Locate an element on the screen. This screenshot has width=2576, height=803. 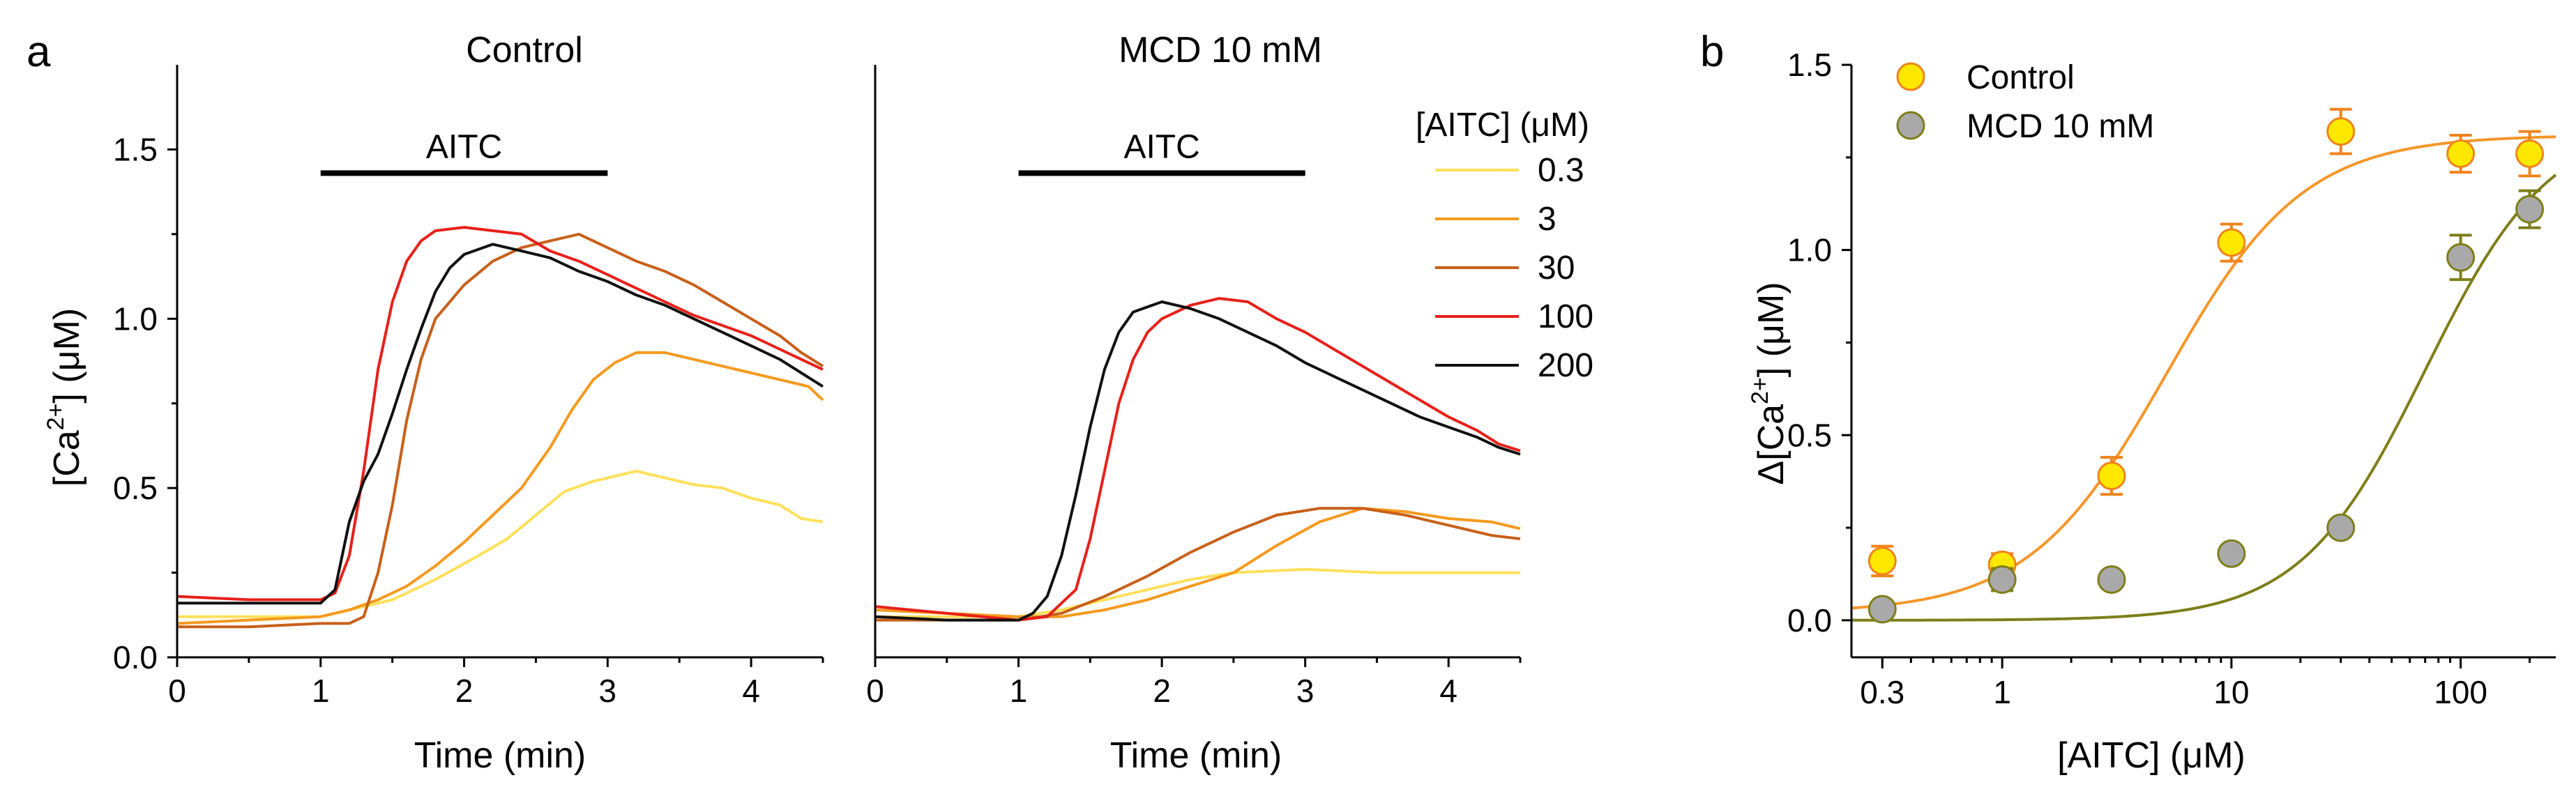
x-tick-label: 10 is located at coordinates (2231, 692).